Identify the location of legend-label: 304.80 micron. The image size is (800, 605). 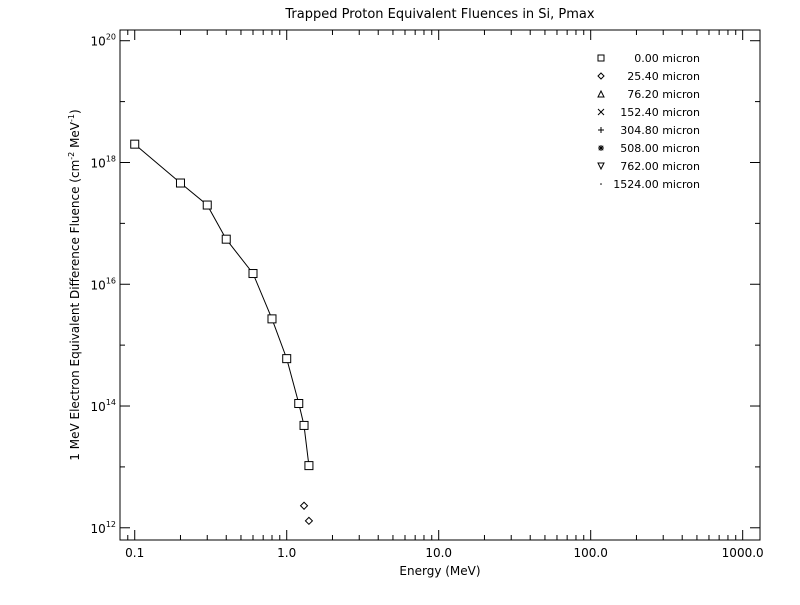
(660, 130).